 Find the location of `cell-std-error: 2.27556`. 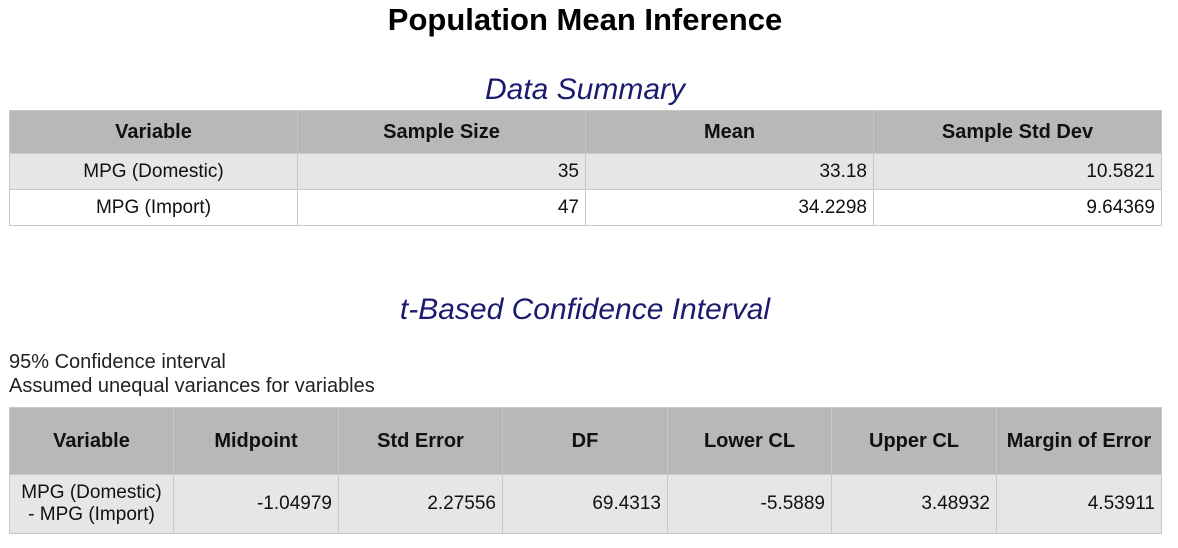

cell-std-error: 2.27556 is located at coordinates (420, 504).